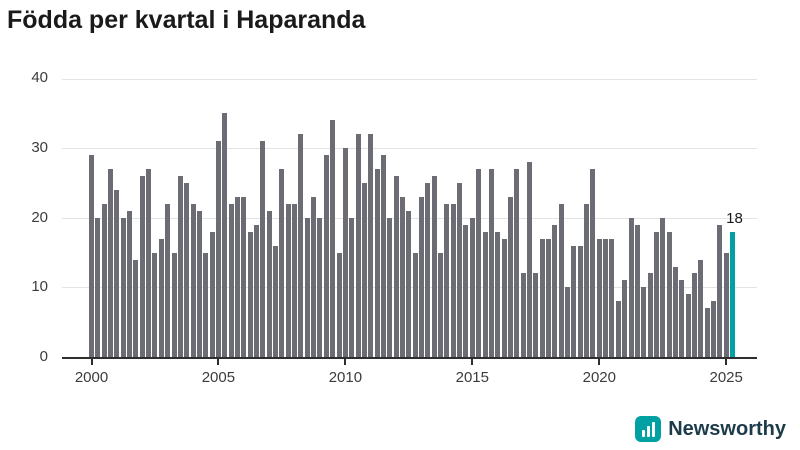 This screenshot has width=800, height=450. I want to click on x-tick-2000, so click(91, 362).